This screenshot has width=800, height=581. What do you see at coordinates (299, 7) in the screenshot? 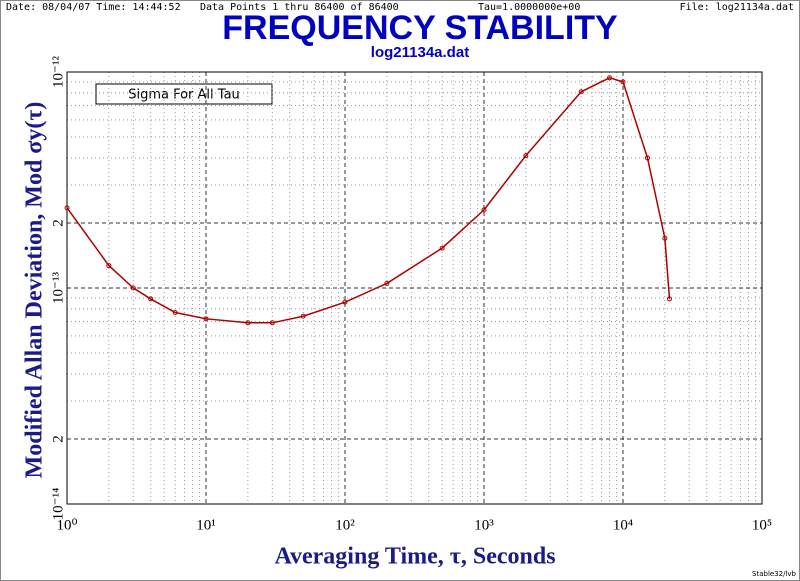
I see `header-points: Data Points 1 thru 86400 of 86400` at bounding box center [299, 7].